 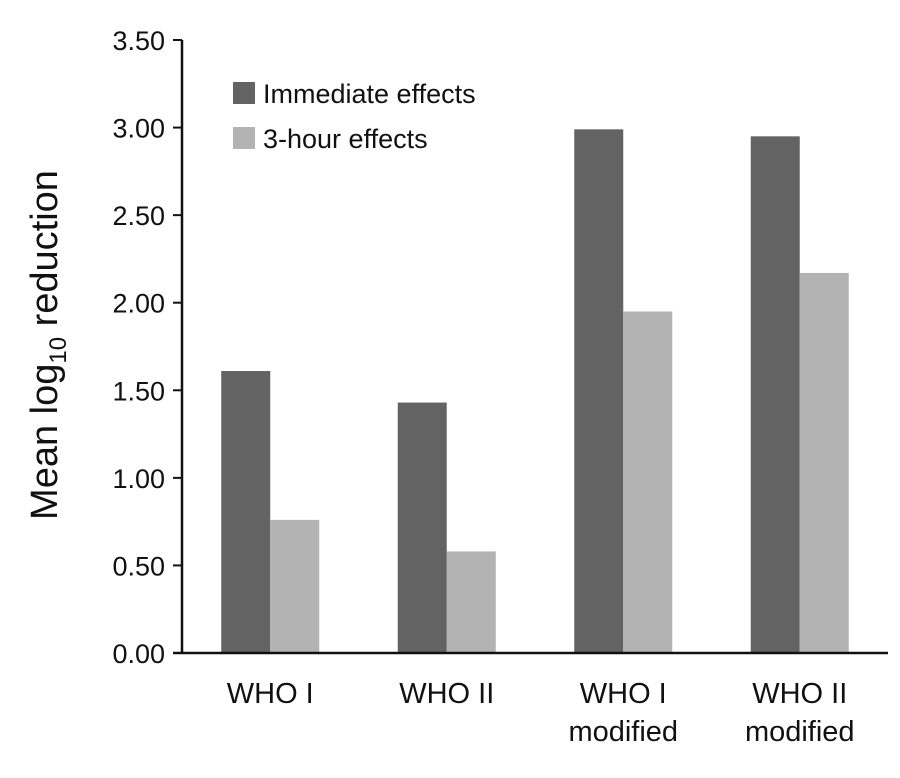 What do you see at coordinates (138, 654) in the screenshot?
I see `y-tick-label: 0.00` at bounding box center [138, 654].